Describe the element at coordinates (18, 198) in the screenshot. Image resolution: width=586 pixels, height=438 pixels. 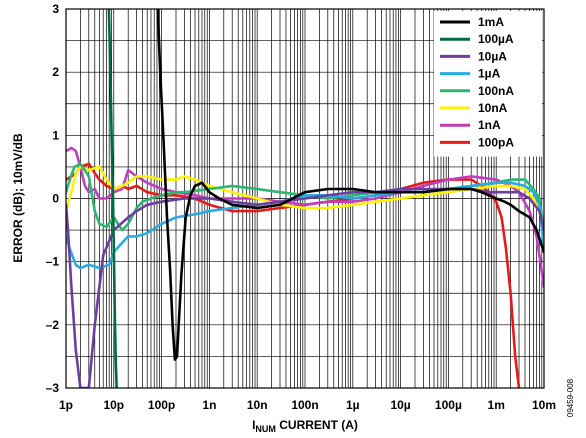
I see `y-axis-label: ERROR (dB); 10mV/dB` at that location.